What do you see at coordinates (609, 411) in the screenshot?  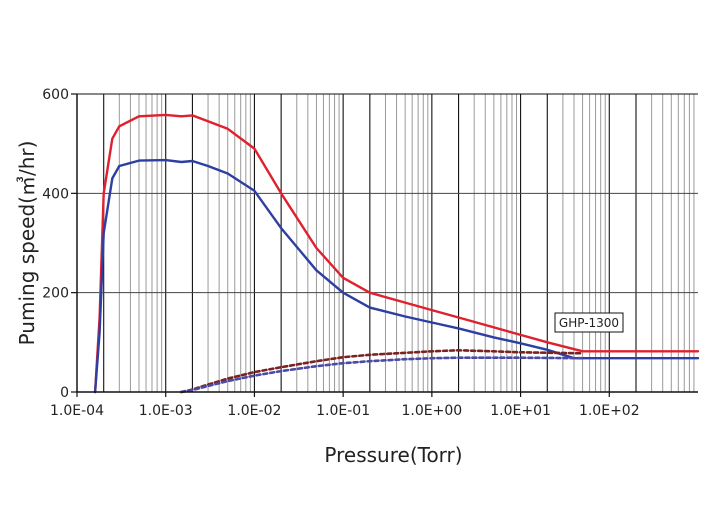 I see `x-tick-label: 1.0E+02` at bounding box center [609, 411].